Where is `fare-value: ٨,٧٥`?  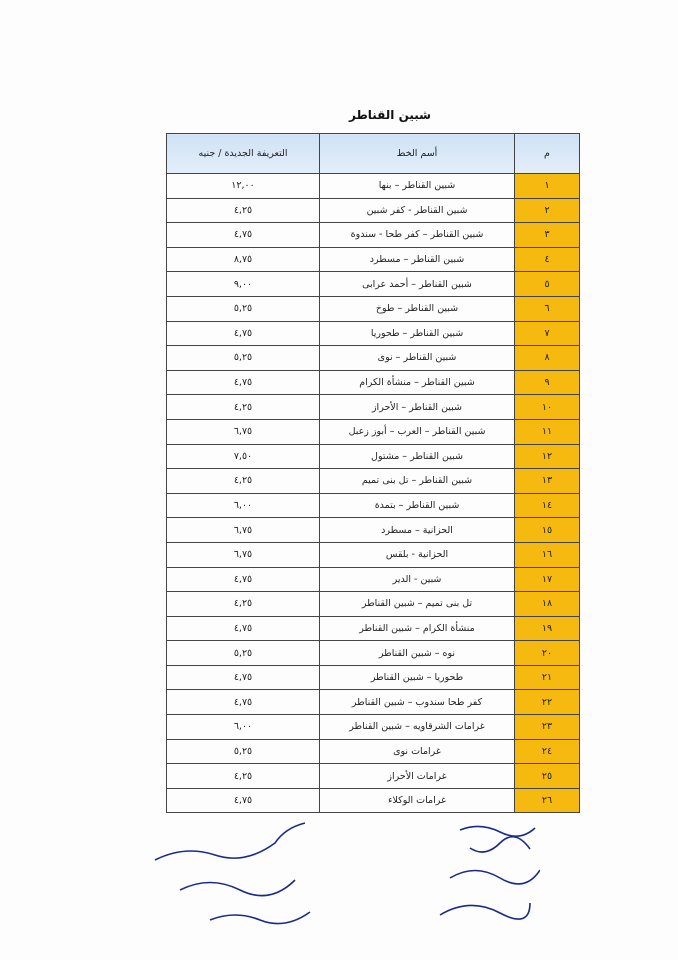
fare-value: ٨,٧٥ is located at coordinates (243, 259).